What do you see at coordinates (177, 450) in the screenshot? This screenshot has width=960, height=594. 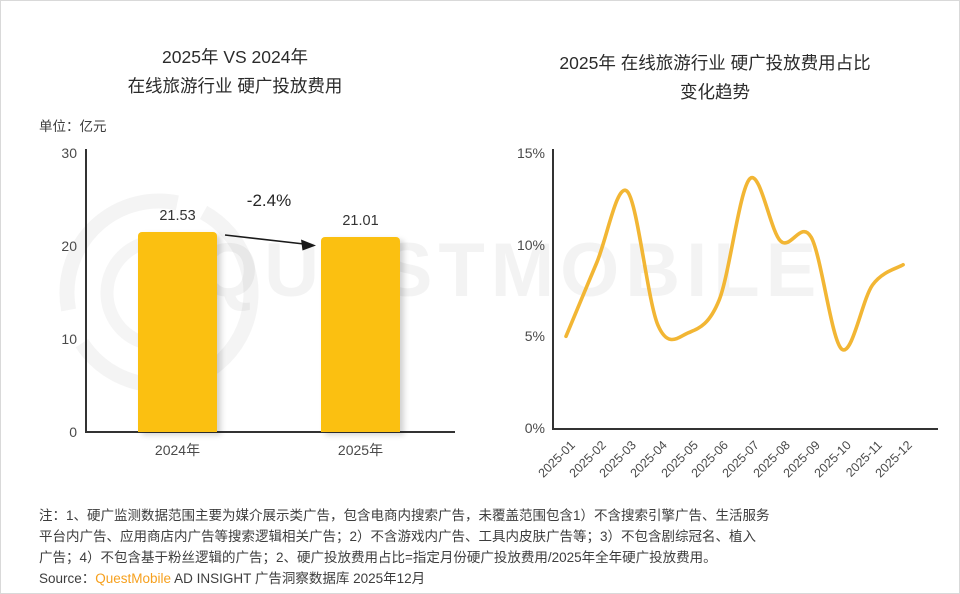 I see `bar-category-label: 2024年` at bounding box center [177, 450].